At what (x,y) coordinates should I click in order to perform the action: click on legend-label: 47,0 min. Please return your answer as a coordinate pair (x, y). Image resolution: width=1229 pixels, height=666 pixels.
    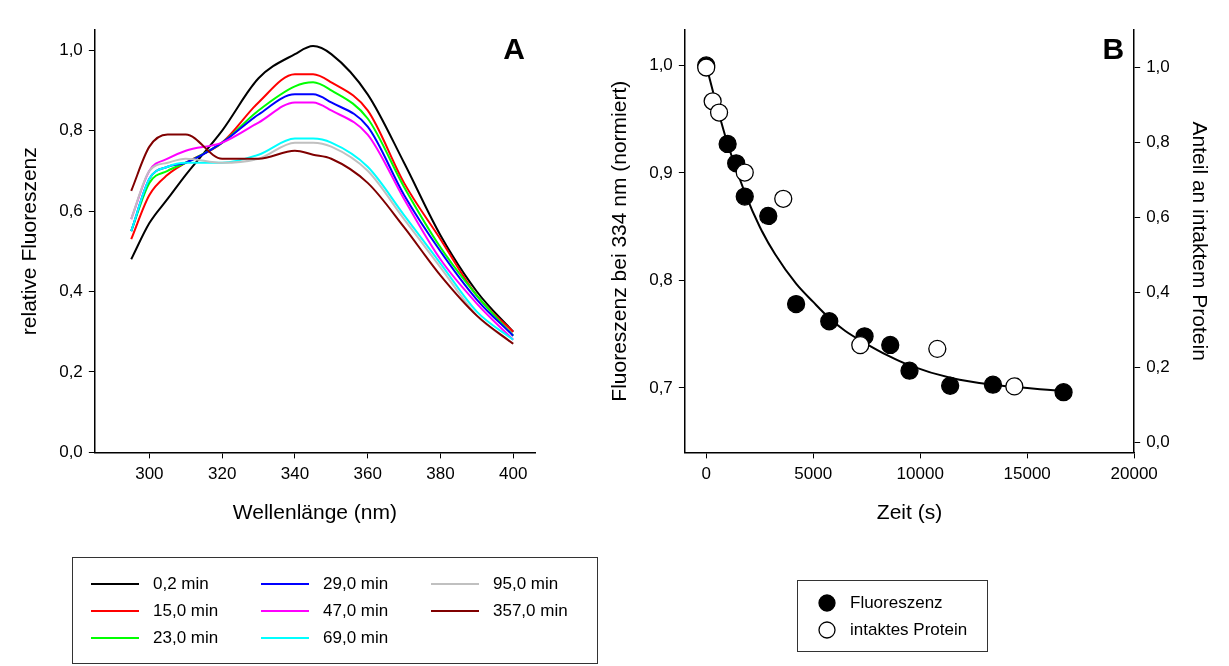
    Looking at the image, I should click on (356, 610).